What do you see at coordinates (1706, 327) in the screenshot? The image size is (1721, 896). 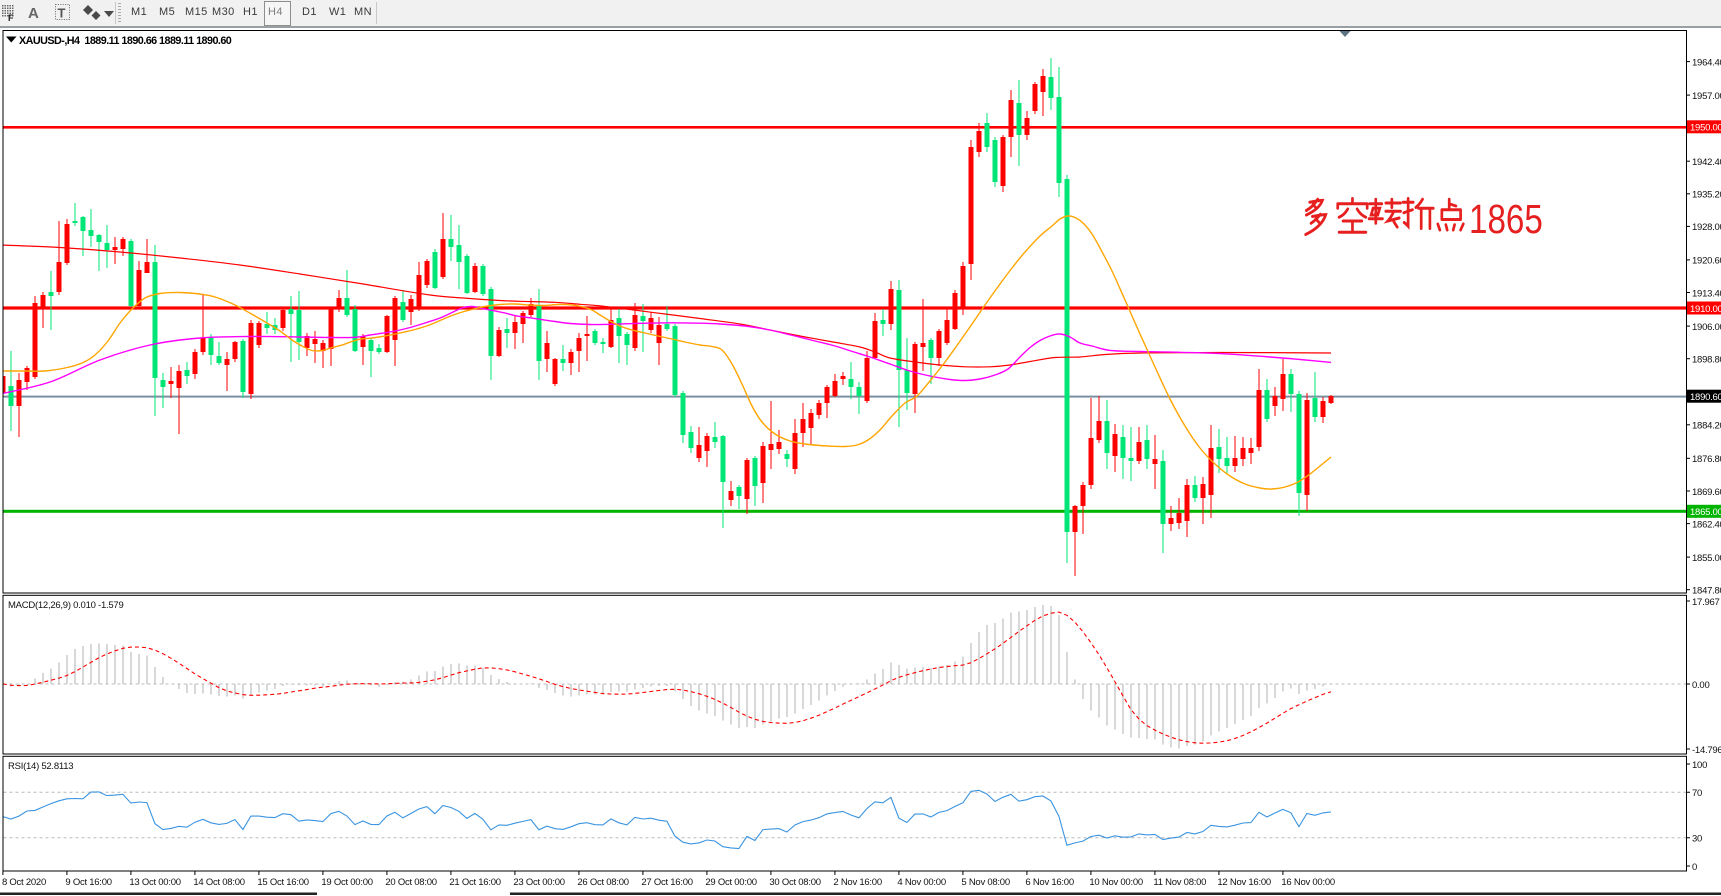 I see `svg-text: 1906.00` at bounding box center [1706, 327].